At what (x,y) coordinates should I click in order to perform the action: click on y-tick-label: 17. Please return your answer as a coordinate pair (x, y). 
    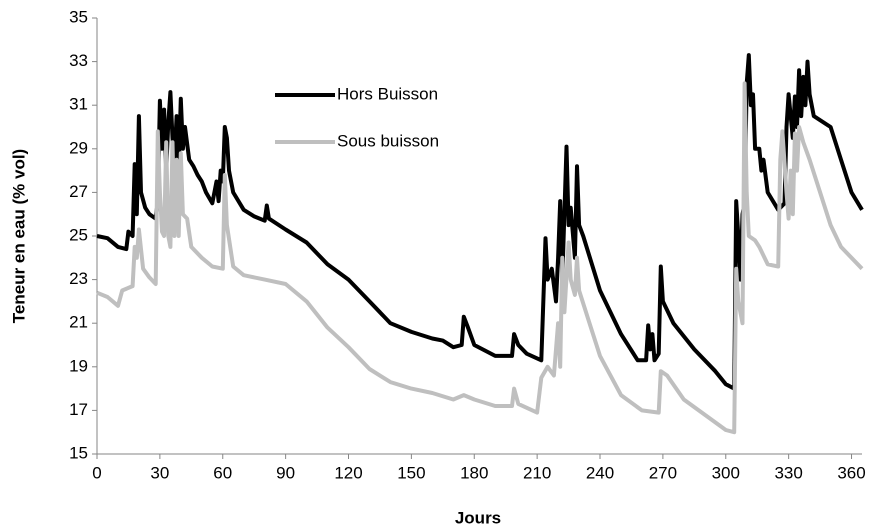
    Looking at the image, I should click on (78, 409).